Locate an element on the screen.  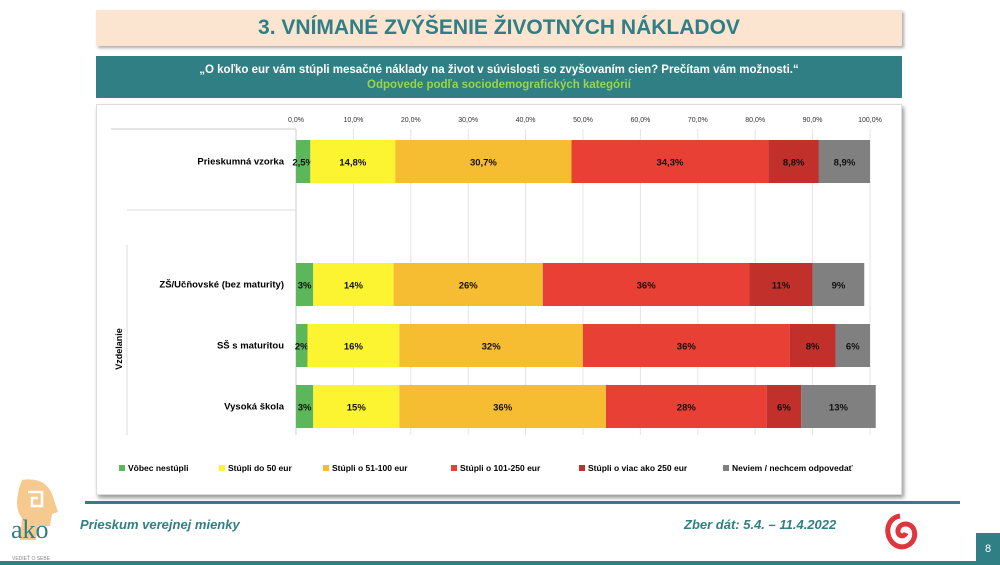
legend-label: Vôbec nestúpli is located at coordinates (158, 468).